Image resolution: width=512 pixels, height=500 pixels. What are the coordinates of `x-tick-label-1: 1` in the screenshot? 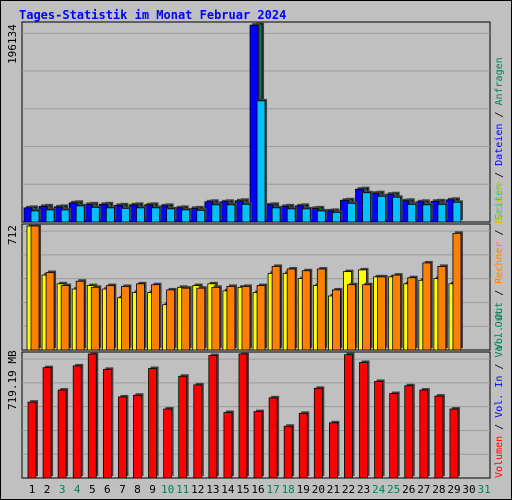 It's located at (32, 489).